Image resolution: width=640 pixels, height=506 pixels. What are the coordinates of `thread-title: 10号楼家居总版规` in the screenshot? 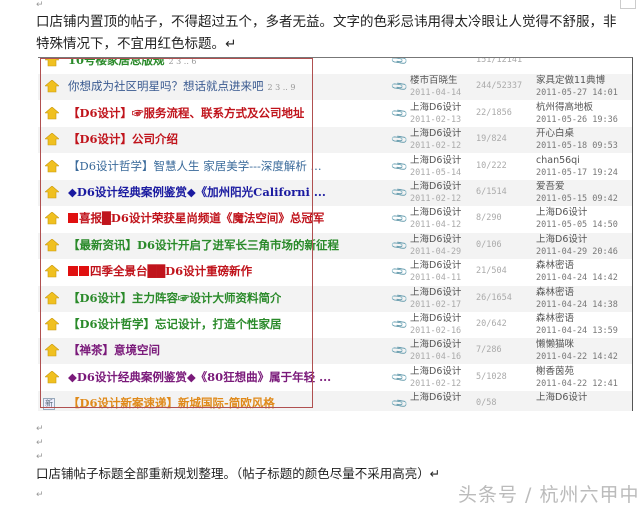 It's located at (116, 62).